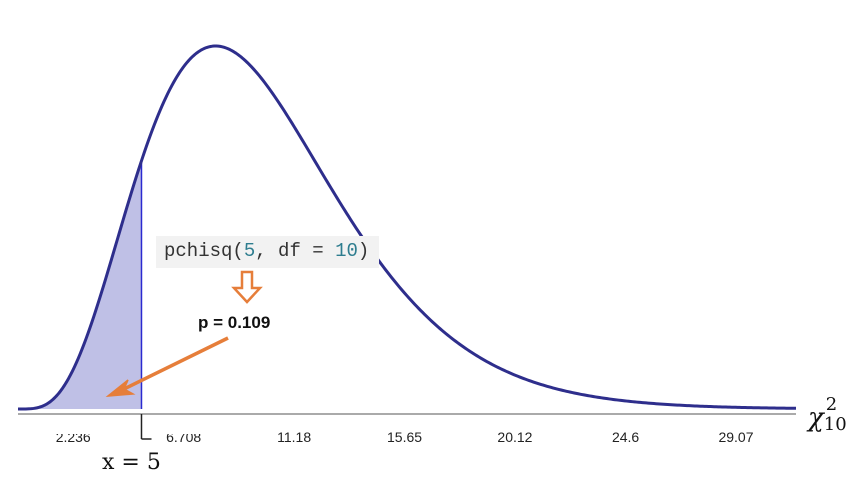 The height and width of the screenshot is (492, 868). What do you see at coordinates (120, 388) in the screenshot?
I see `pointer-arrow-head-icon` at bounding box center [120, 388].